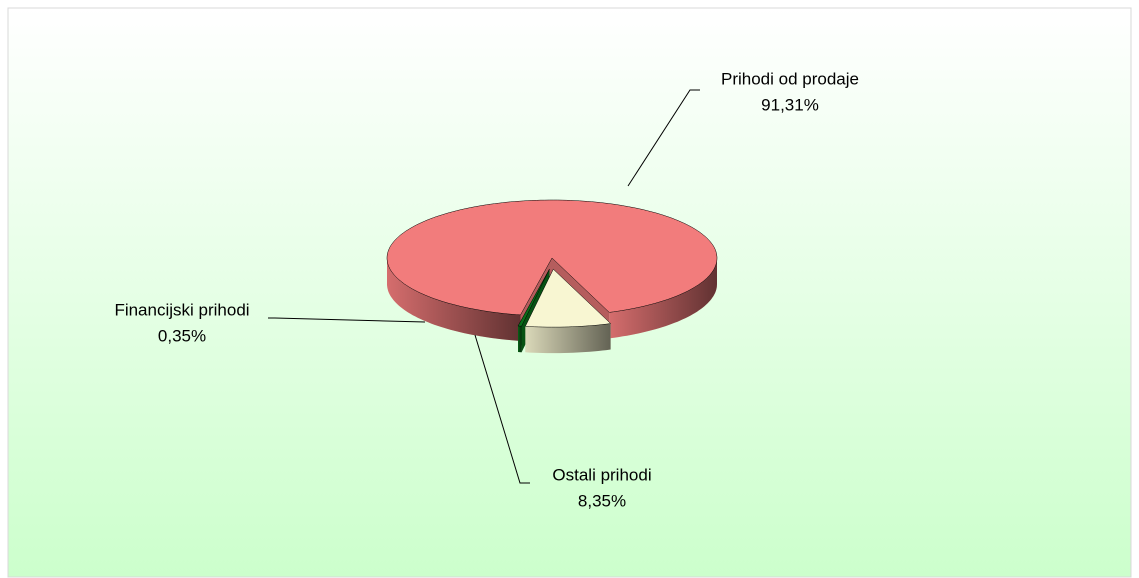 This screenshot has height=578, width=1139. Describe the element at coordinates (790, 78) in the screenshot. I see `slice-label: Prihodi od prodaje` at that location.